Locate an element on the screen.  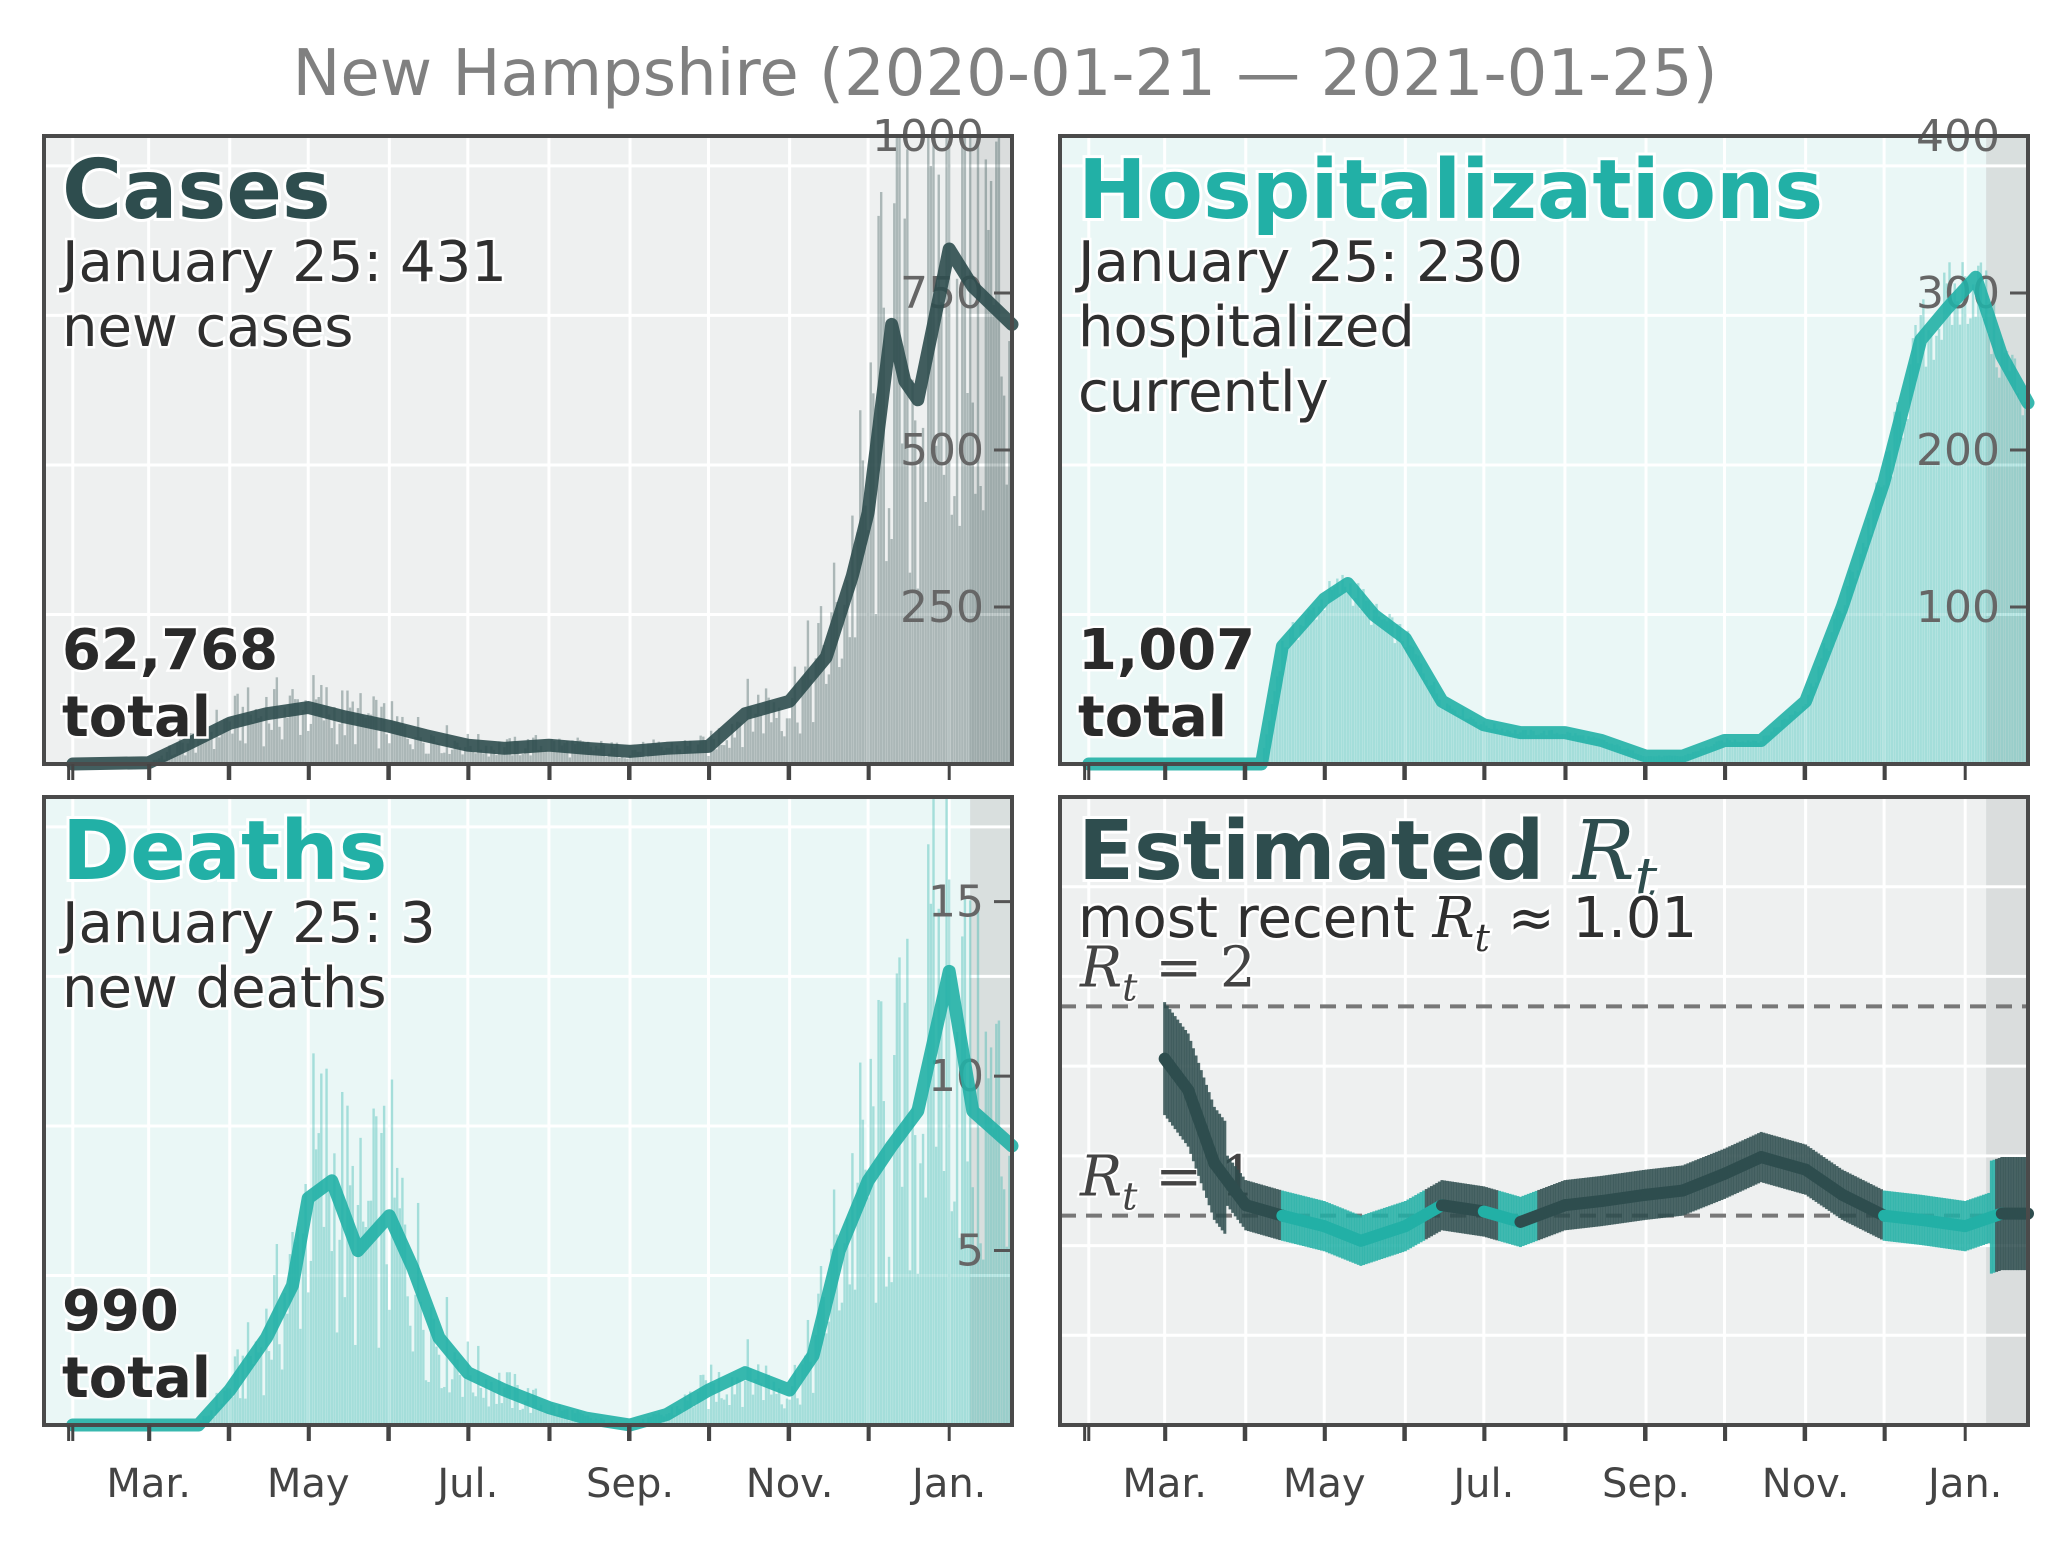
panel-title: Deaths is located at coordinates (224, 851).